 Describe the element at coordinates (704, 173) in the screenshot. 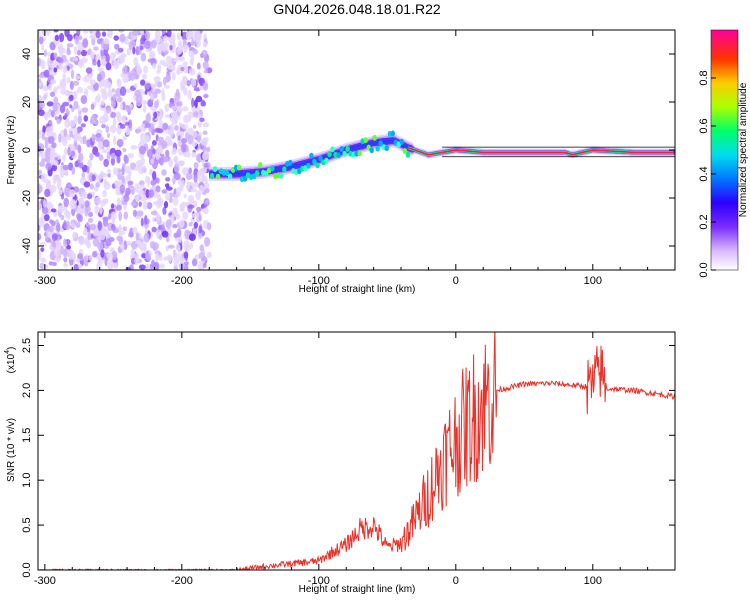

I see `colorbar-tick-label: 0.4` at that location.